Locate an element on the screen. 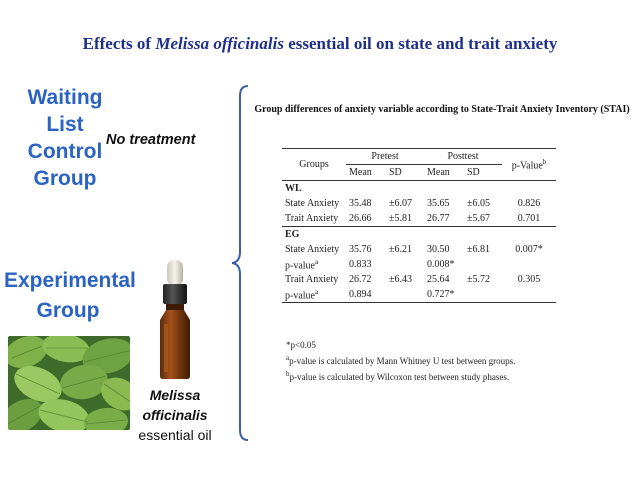 Image resolution: width=640 pixels, height=480 pixels. post-sd: ±6.05 is located at coordinates (478, 203).